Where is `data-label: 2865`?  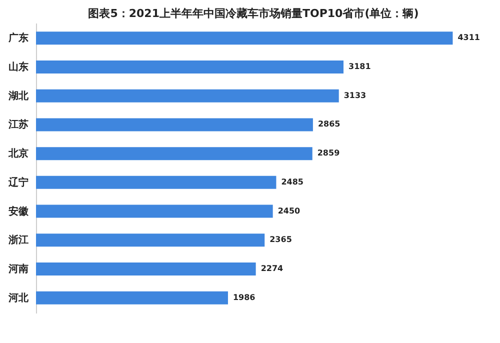 data-label: 2865 is located at coordinates (329, 124).